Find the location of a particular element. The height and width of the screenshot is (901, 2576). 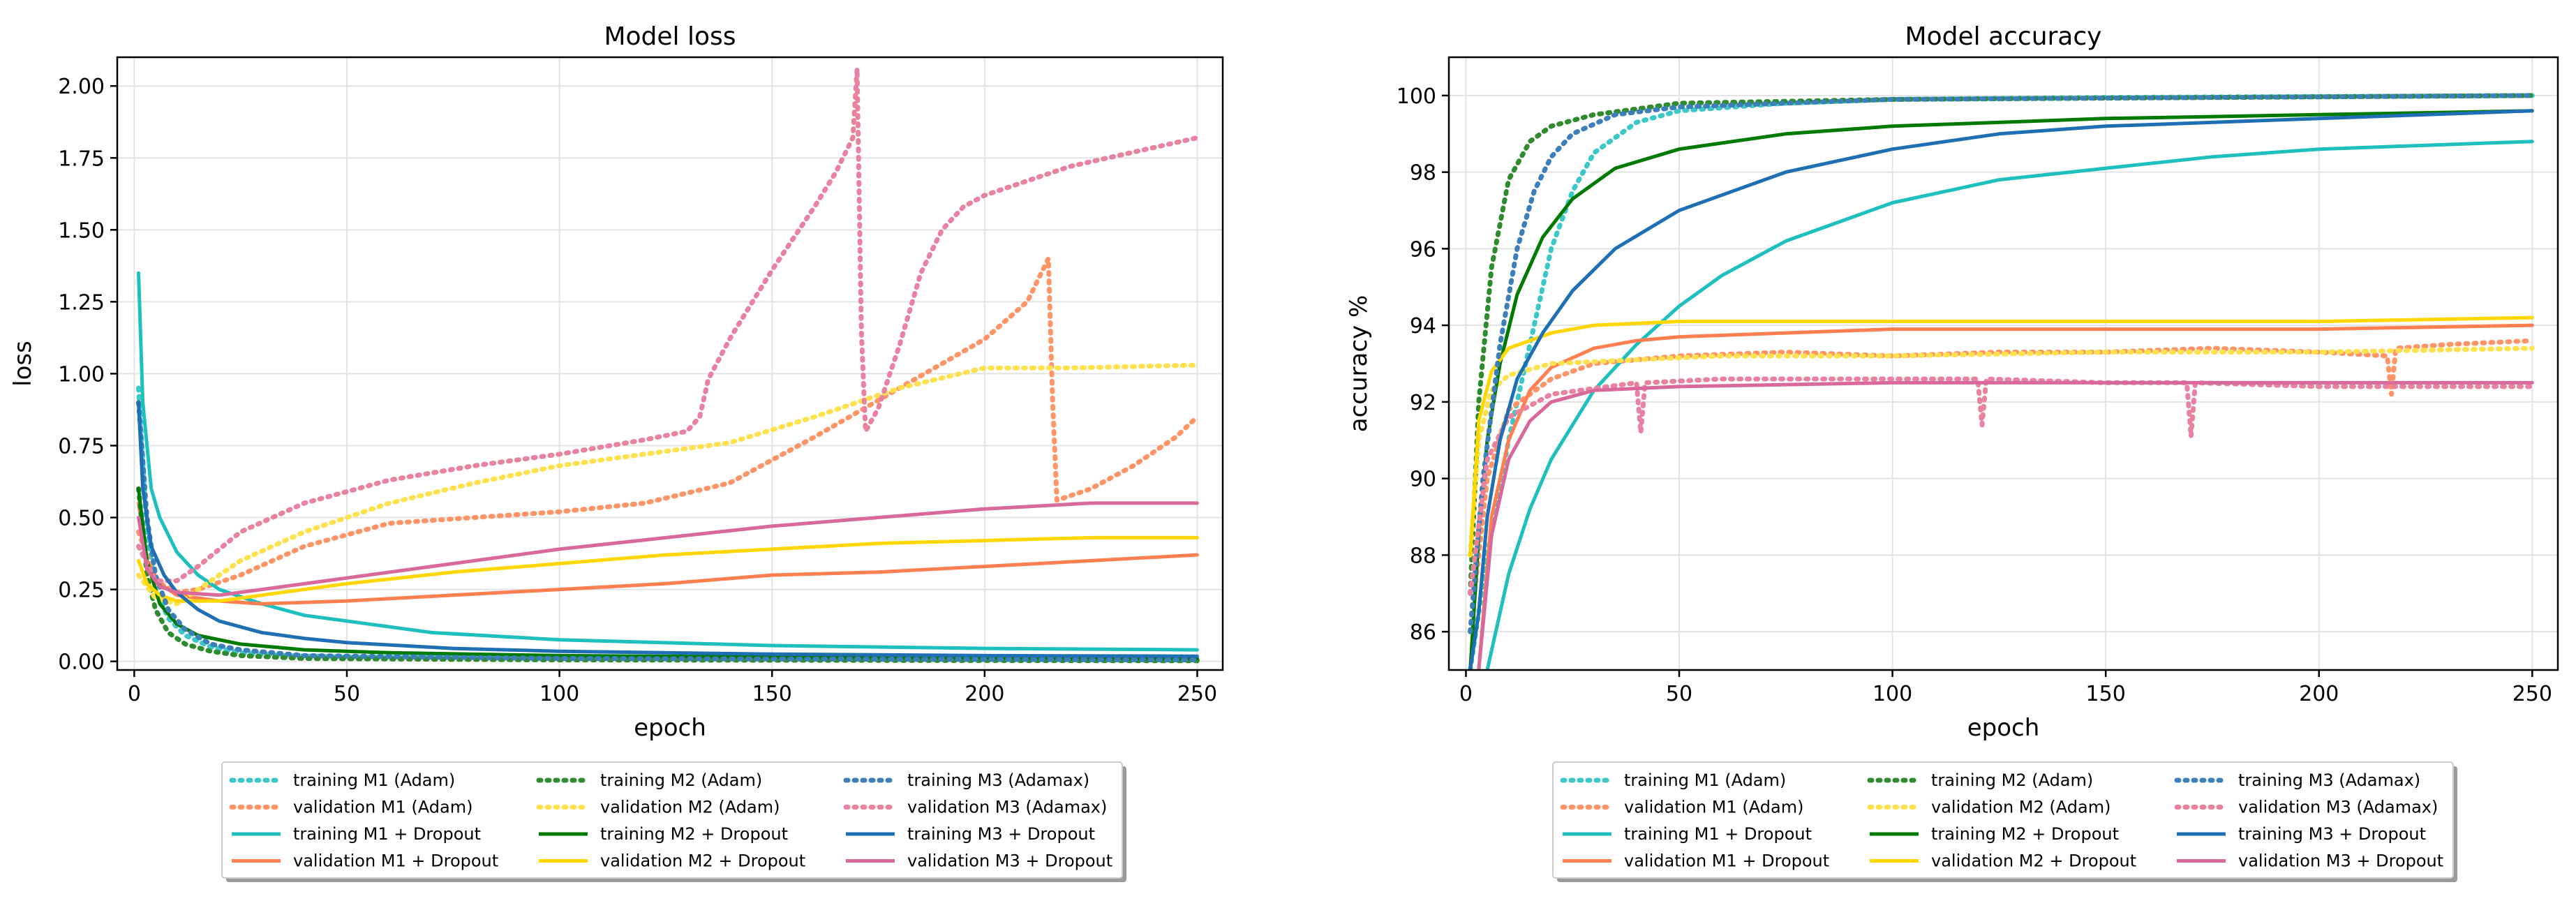

y-tick-label: 0.50 is located at coordinates (81, 519).